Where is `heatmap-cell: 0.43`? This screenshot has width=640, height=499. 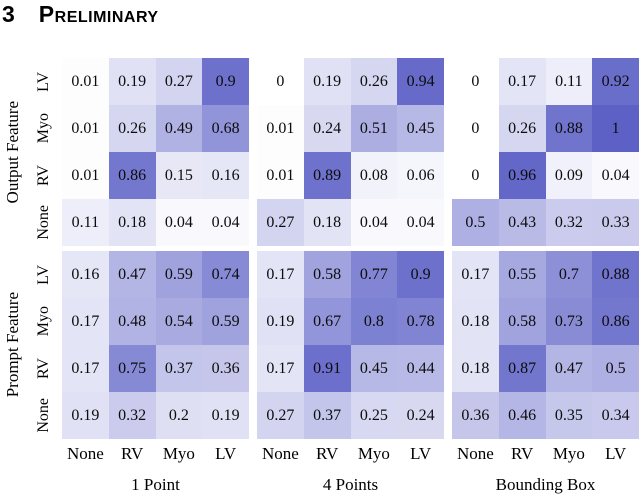
heatmap-cell: 0.43 is located at coordinates (522, 222).